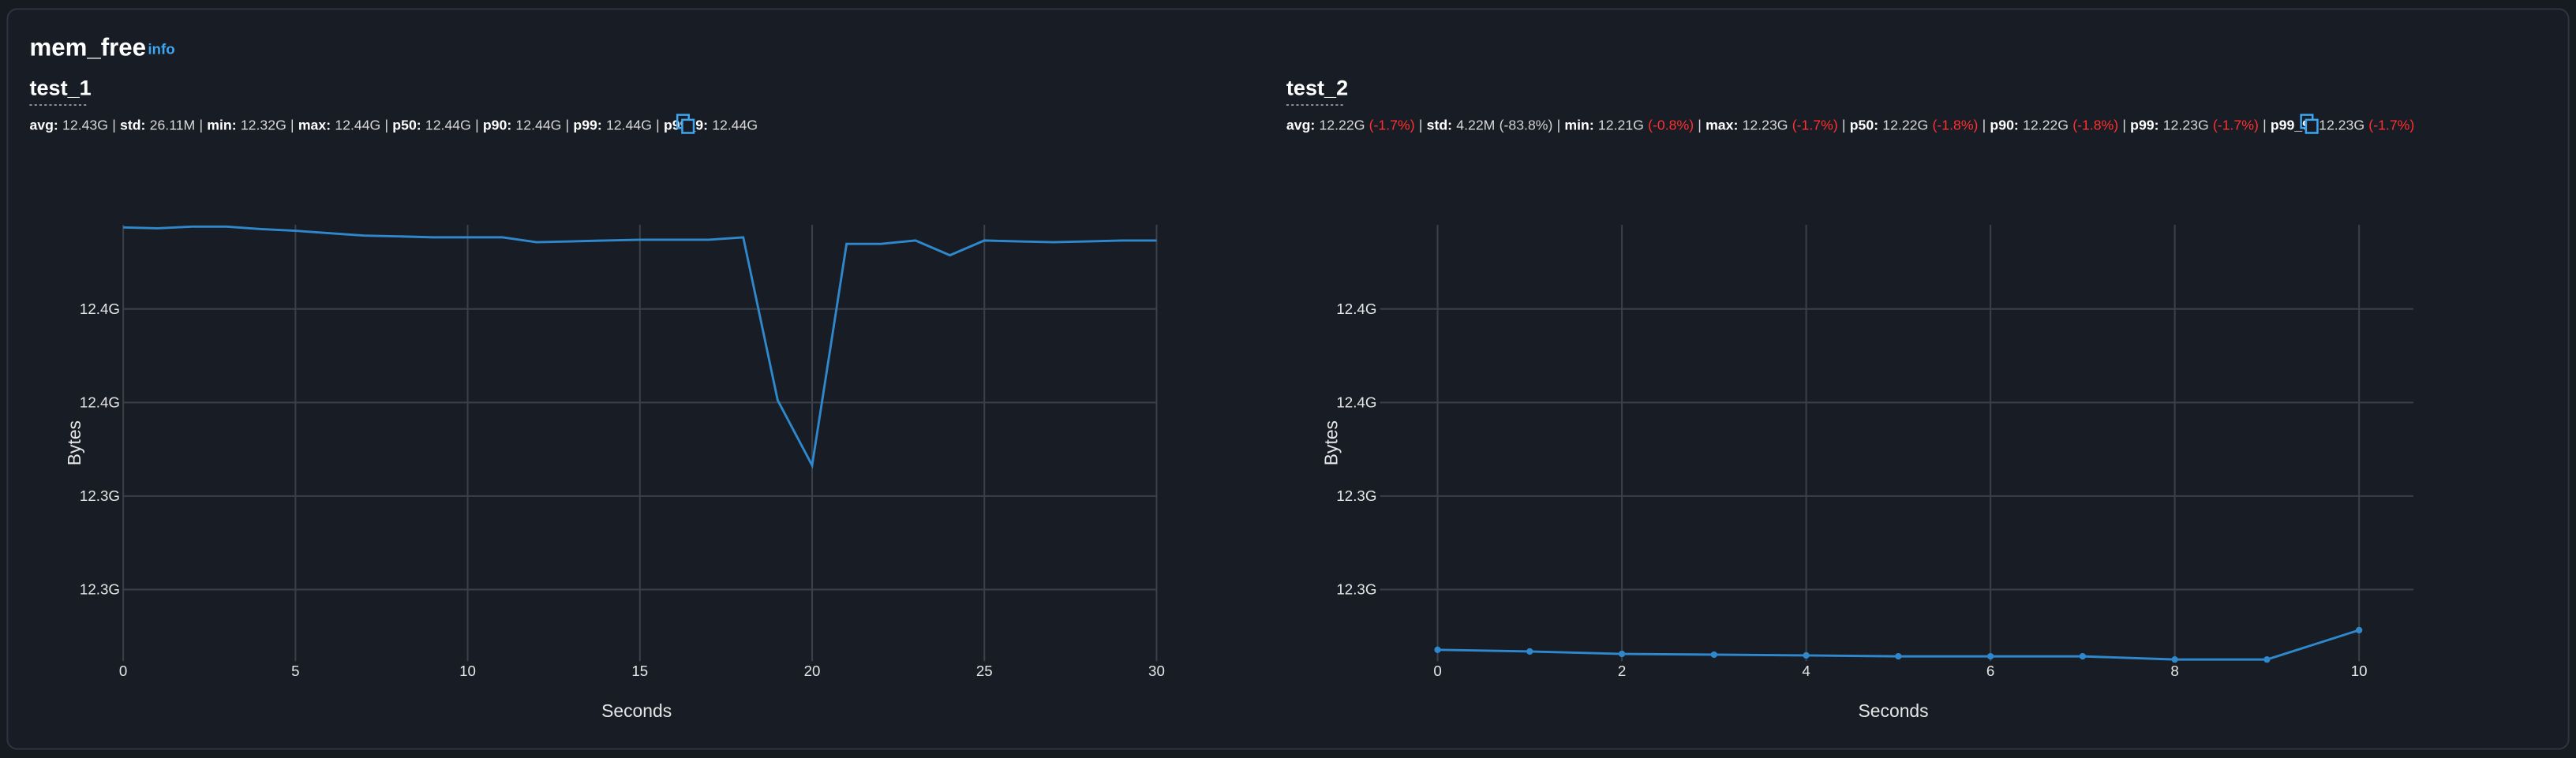 Image resolution: width=2576 pixels, height=758 pixels. I want to click on panel-title: mem_free, so click(87, 48).